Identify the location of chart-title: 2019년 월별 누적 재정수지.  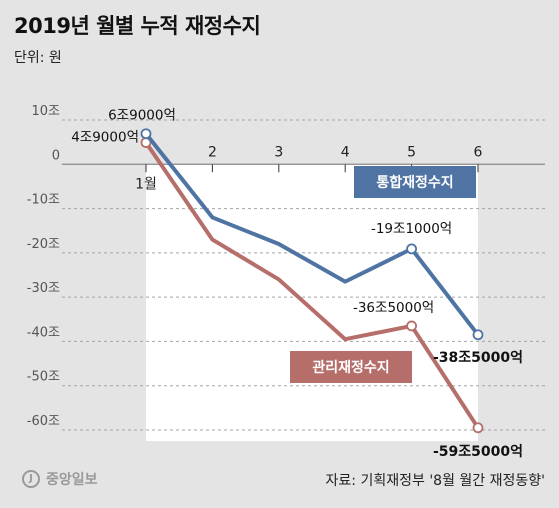
(137, 26).